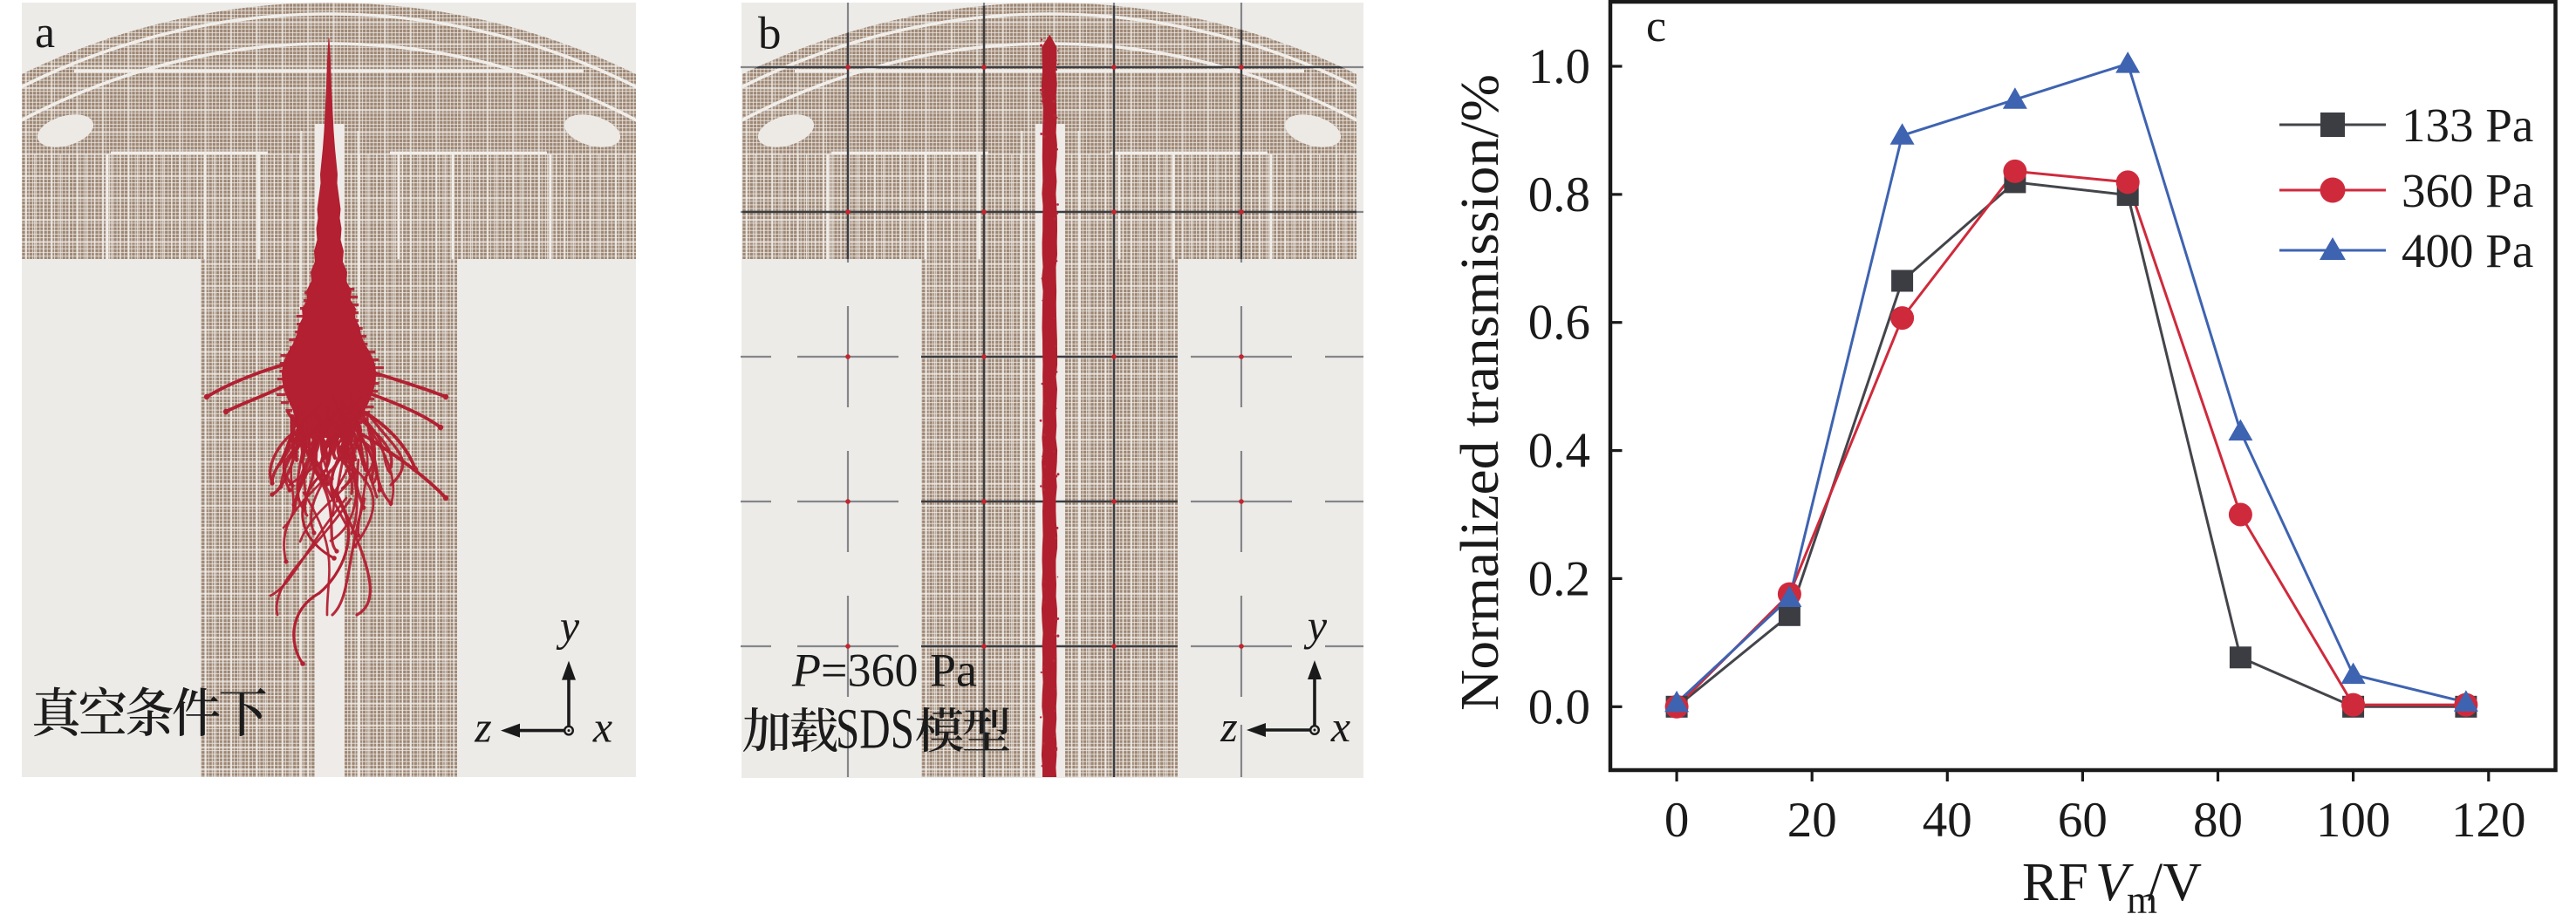 Image resolution: width=2576 pixels, height=921 pixels. What do you see at coordinates (2114, 882) in the screenshot?
I see `svg-text: V` at bounding box center [2114, 882].